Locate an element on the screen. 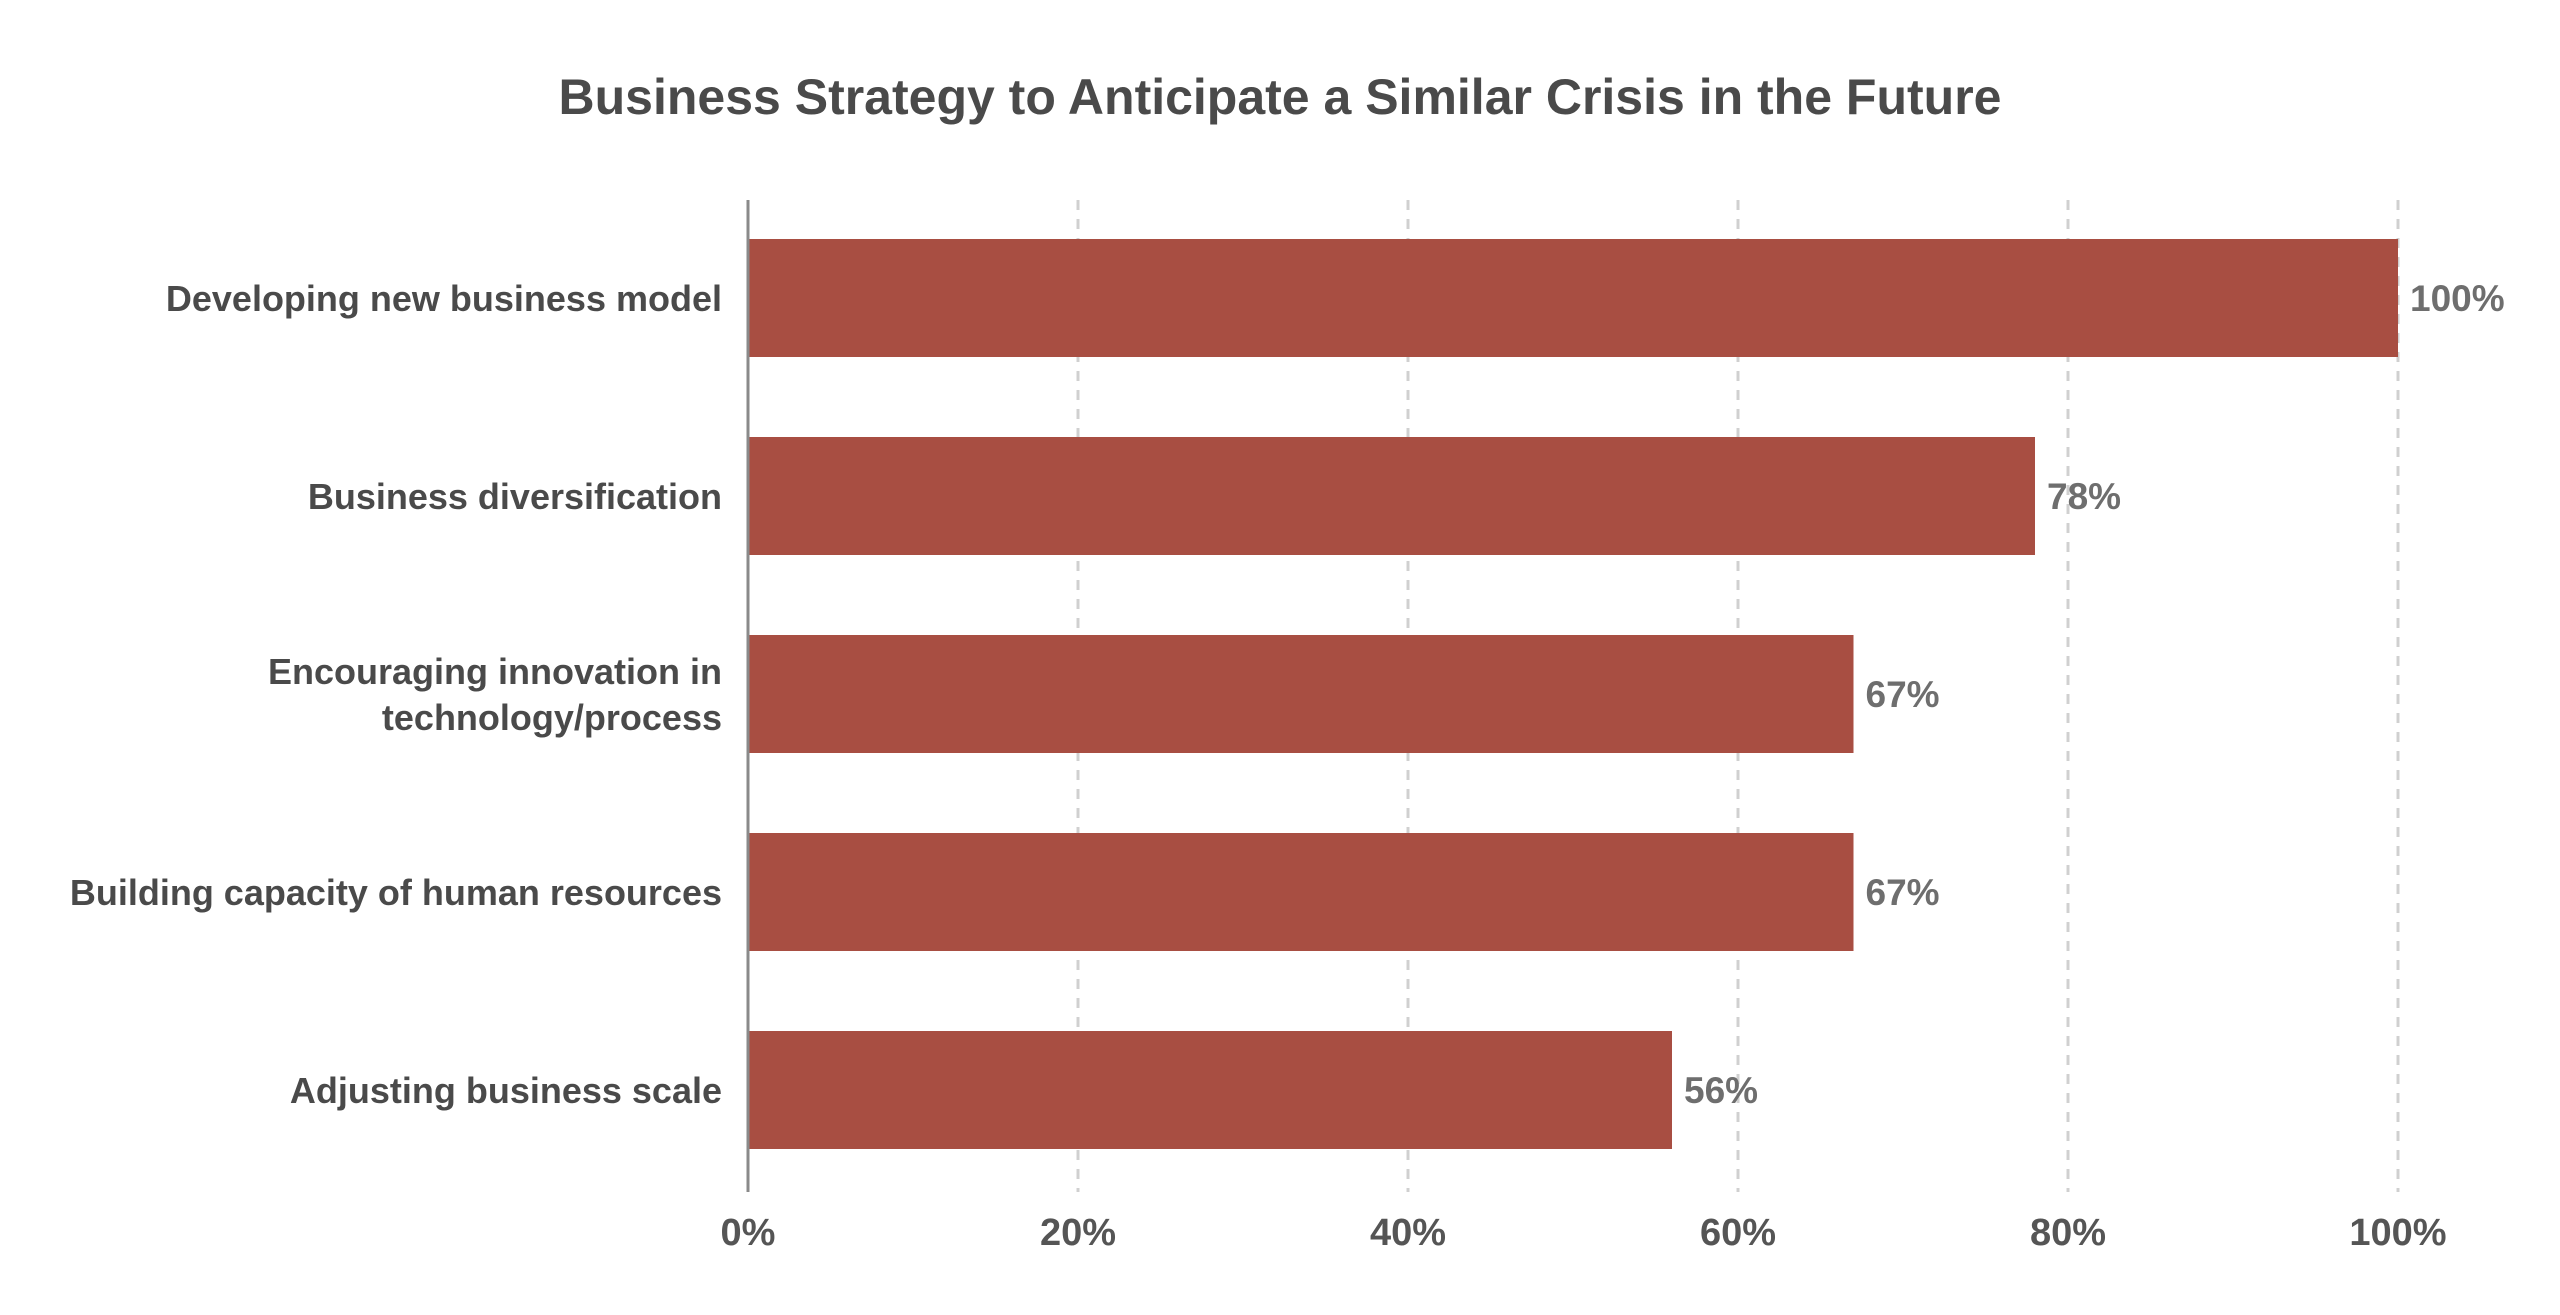 This screenshot has height=1315, width=2560. category-label-line: technology/process is located at coordinates (552, 717).